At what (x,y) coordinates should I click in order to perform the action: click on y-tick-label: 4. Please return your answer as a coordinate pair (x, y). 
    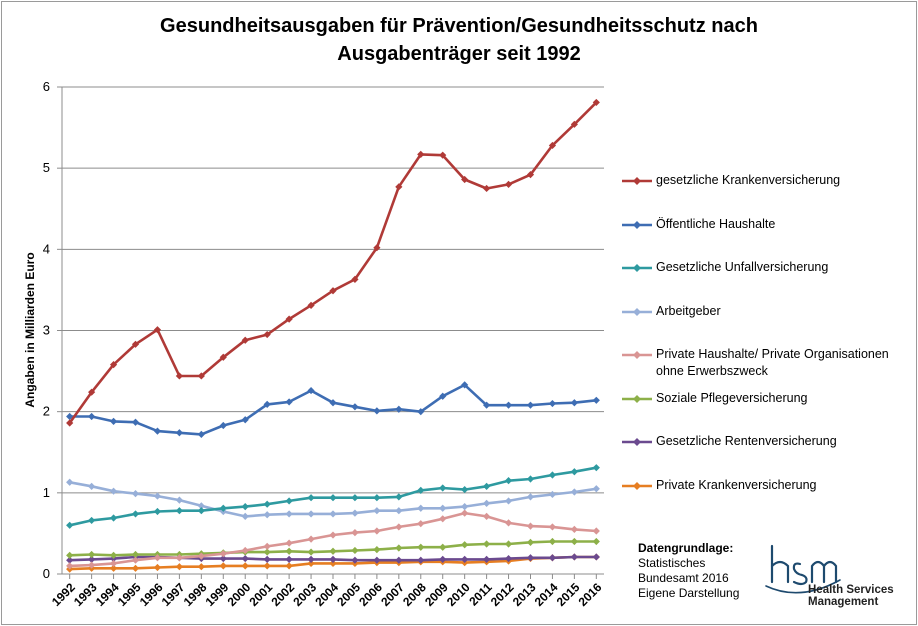
    Looking at the image, I should click on (46, 248).